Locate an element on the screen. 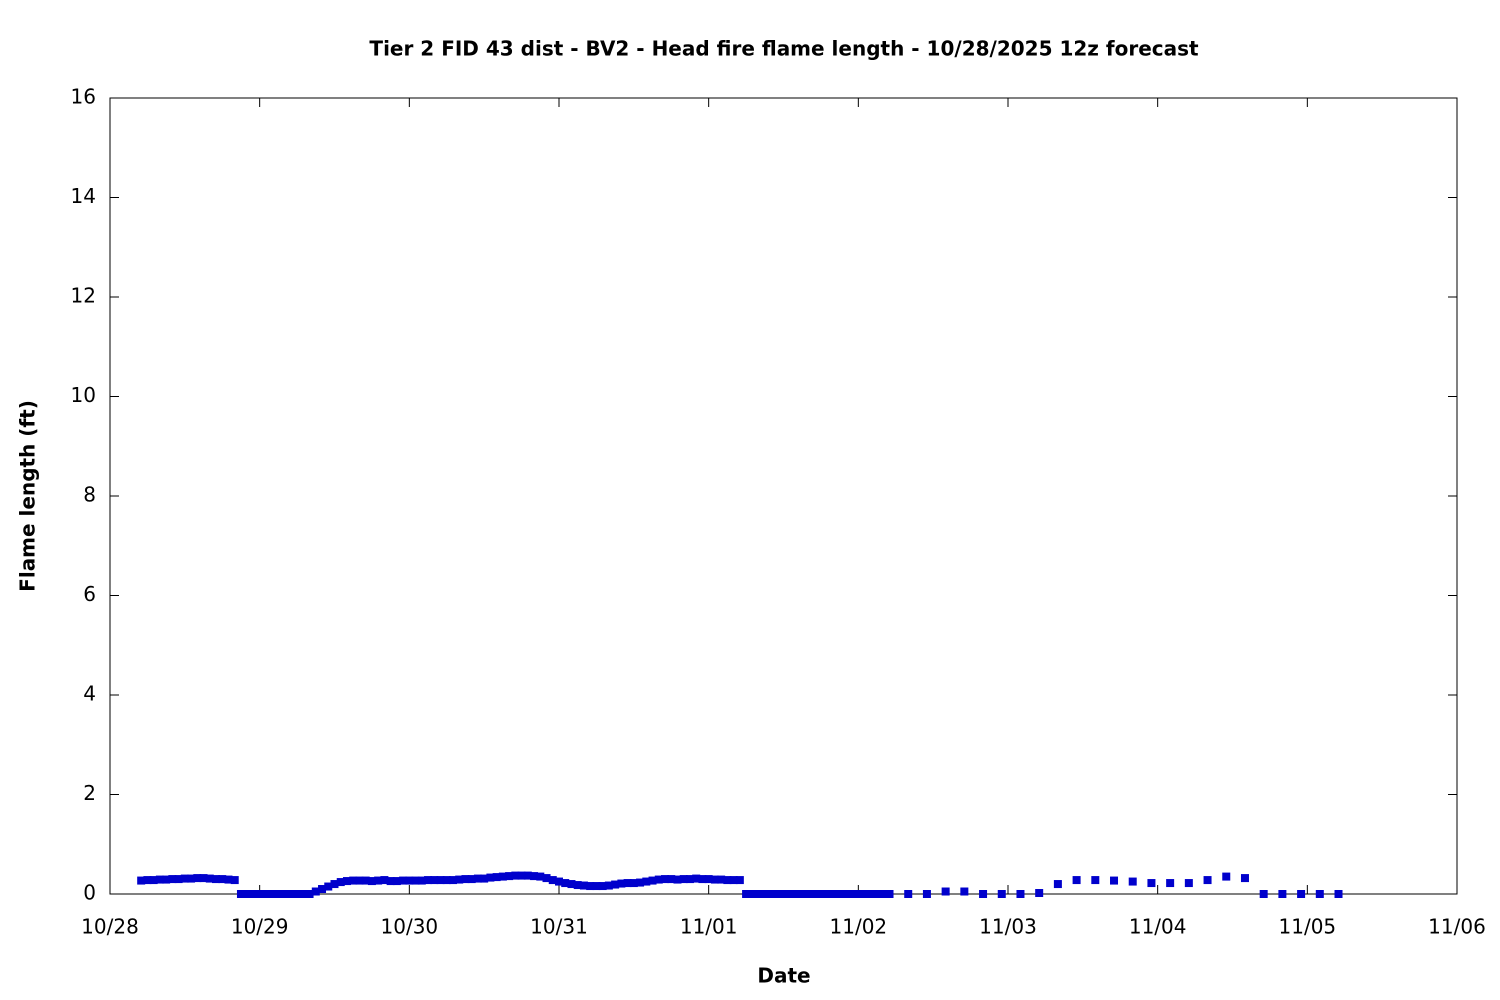 This screenshot has height=1000, width=1500. y-tick-label: 2 is located at coordinates (89, 793).